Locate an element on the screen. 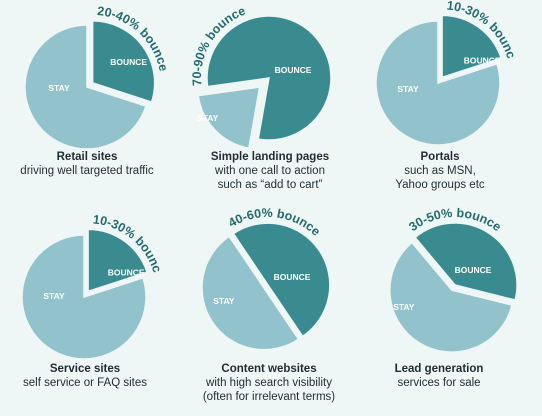  chart-subtitle-line: (often for irrelevant terms) is located at coordinates (269, 397).